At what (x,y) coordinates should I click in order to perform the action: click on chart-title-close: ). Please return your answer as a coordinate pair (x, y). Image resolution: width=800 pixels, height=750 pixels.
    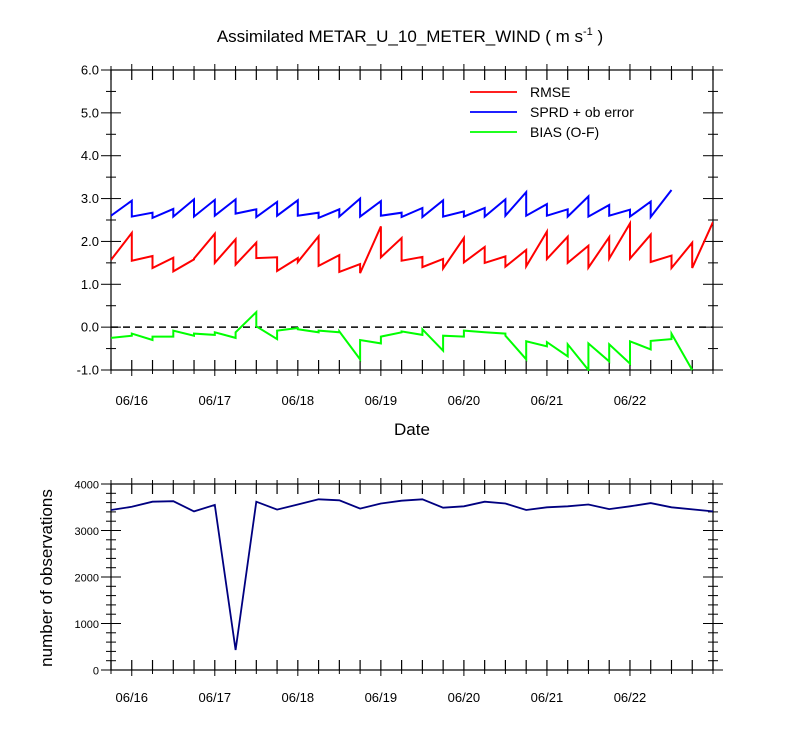
    Looking at the image, I should click on (598, 36).